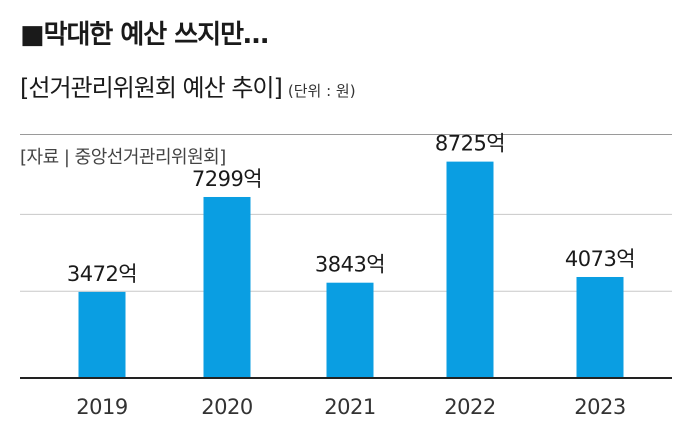 Image resolution: width=694 pixels, height=433 pixels. Describe the element at coordinates (350, 330) in the screenshot. I see `bar-2021` at that location.